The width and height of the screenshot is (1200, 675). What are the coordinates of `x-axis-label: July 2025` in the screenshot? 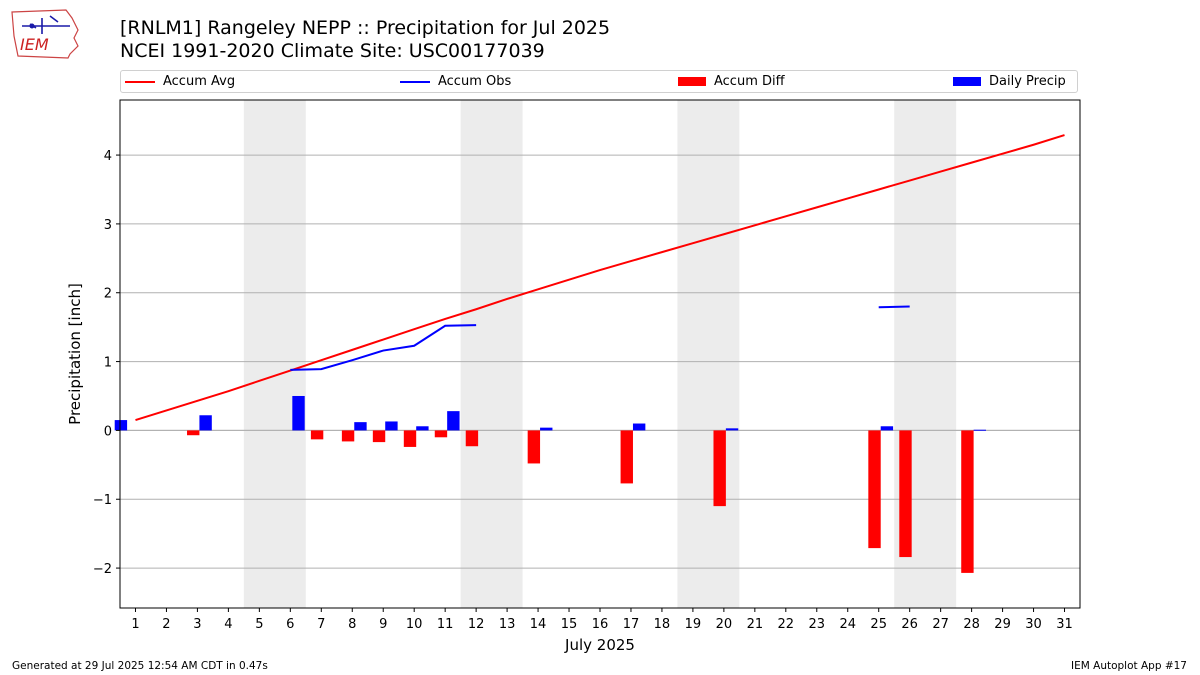 It's located at (599, 645).